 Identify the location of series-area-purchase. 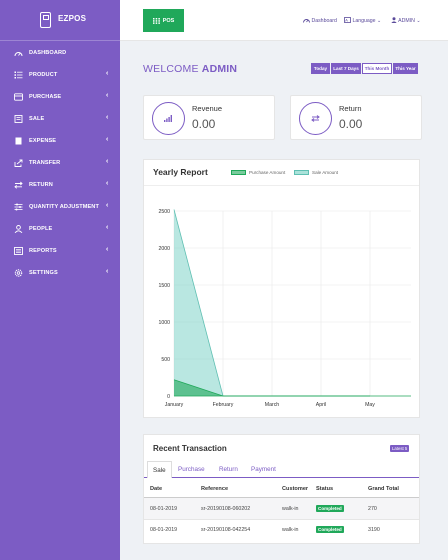
(272, 387).